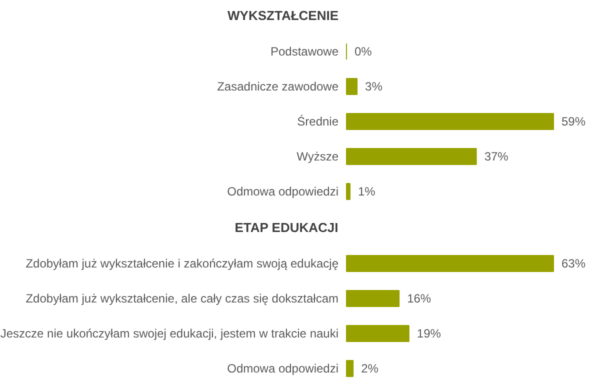  What do you see at coordinates (278, 87) in the screenshot?
I see `y-tick-label: Zasadnicze zawodowe` at bounding box center [278, 87].